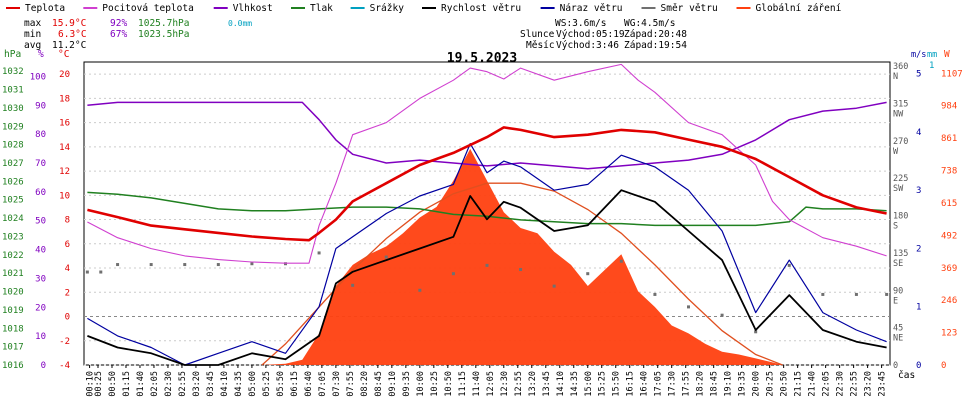  Describe the element at coordinates (13, 256) in the screenshot. I see `tick-hpa-10: 1022` at that location.